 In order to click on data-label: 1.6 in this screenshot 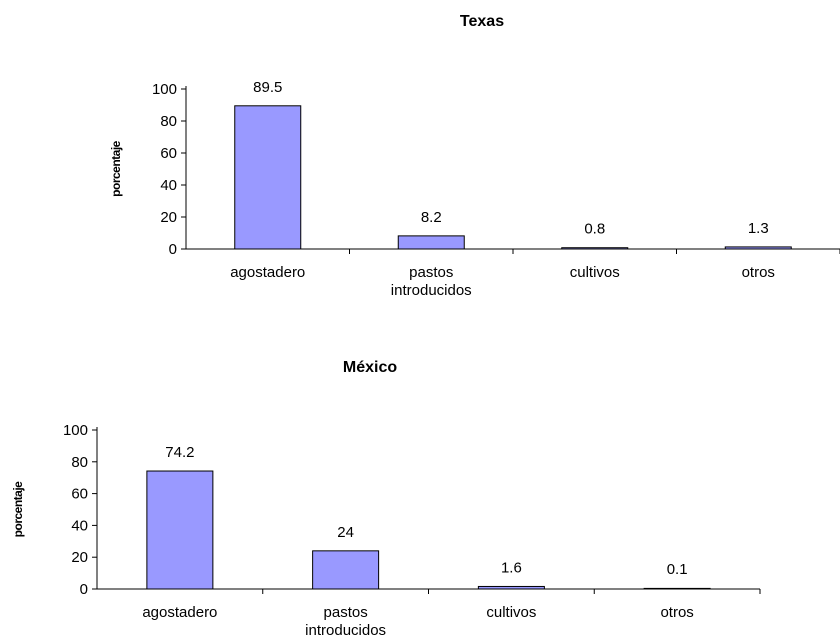, I will do `click(511, 567)`.